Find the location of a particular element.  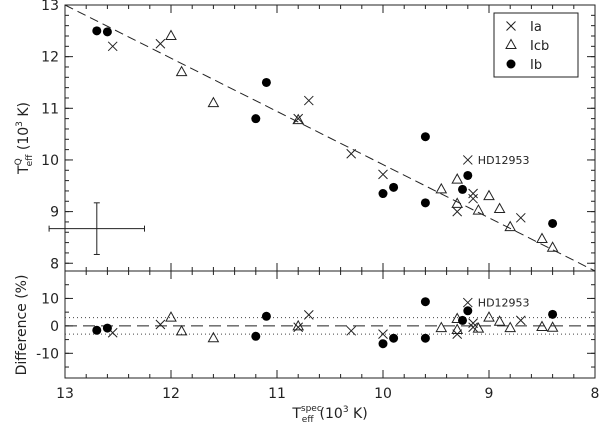

legend-entries: Ia Icb Ib is located at coordinates (527, 46).